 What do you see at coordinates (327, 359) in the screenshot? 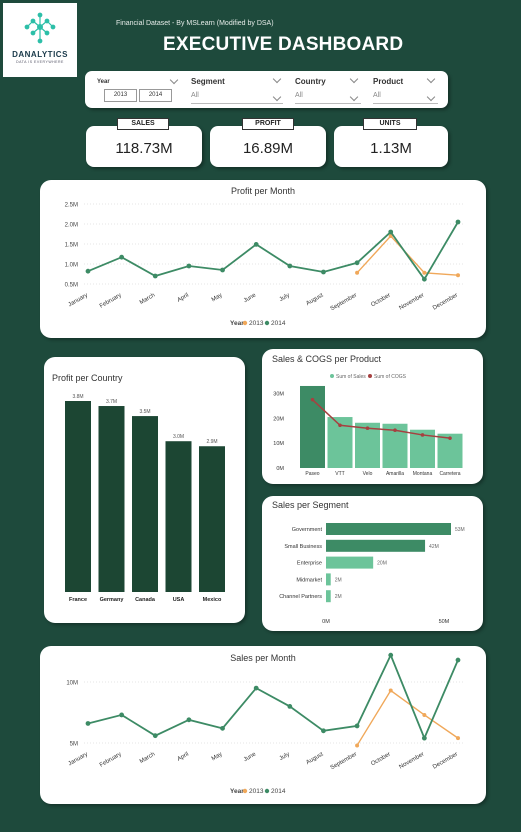
I see `sales-cogs-title: Sales & COGS per Product` at bounding box center [327, 359].